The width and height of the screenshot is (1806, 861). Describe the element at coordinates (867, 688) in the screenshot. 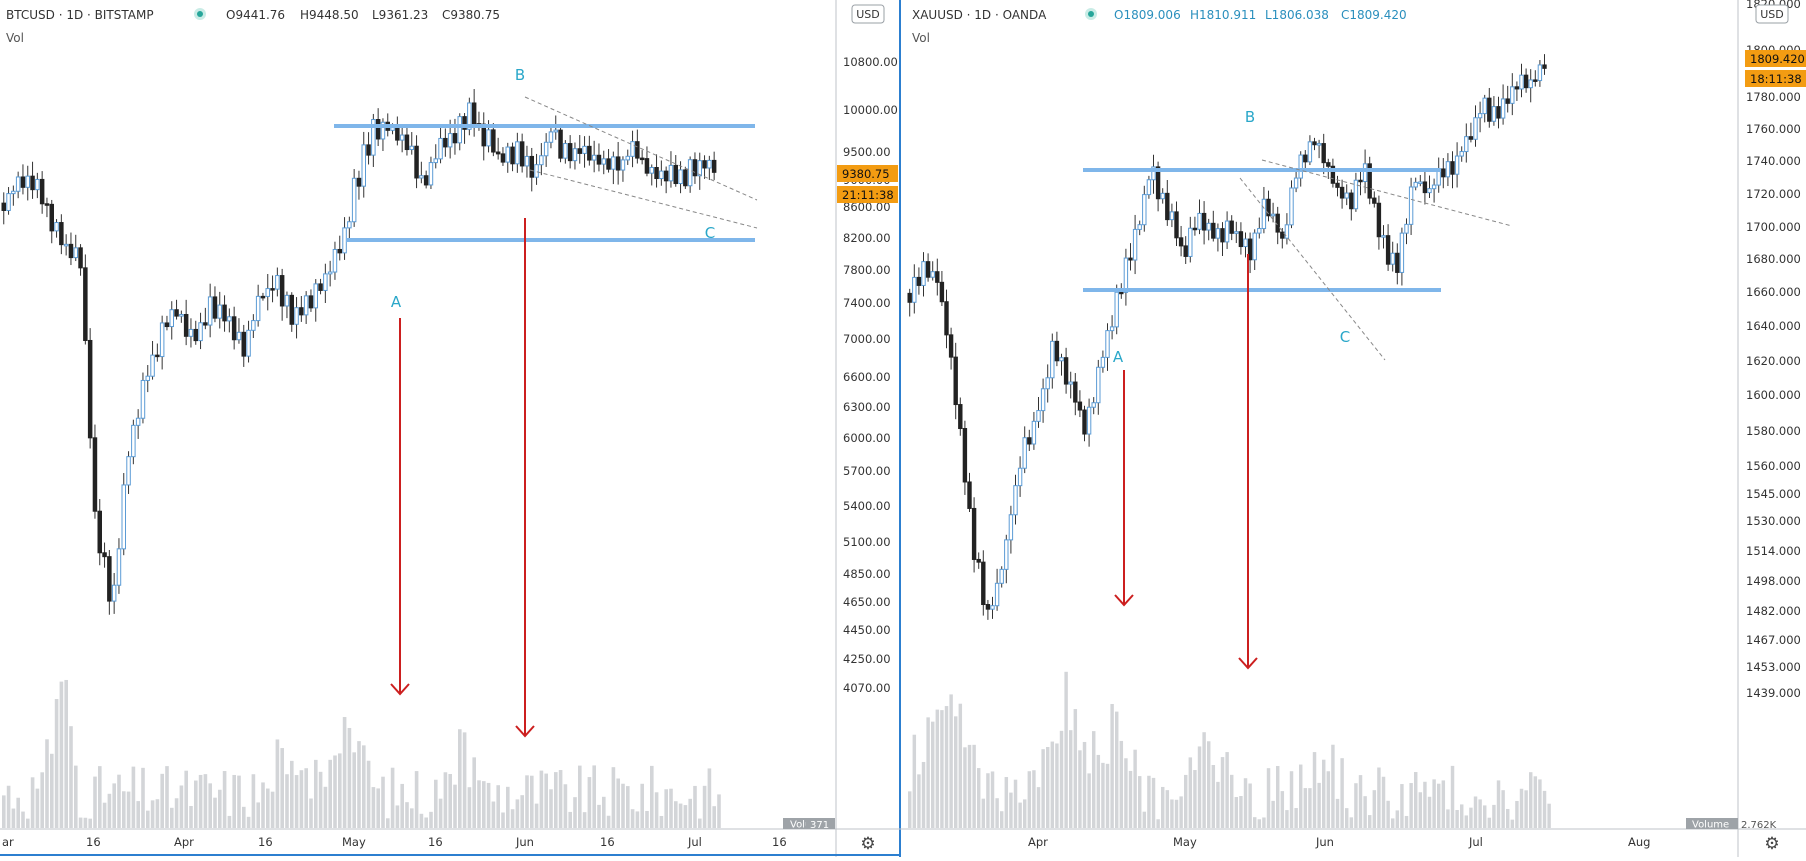

I see `price-tick-label: 4070.00` at that location.